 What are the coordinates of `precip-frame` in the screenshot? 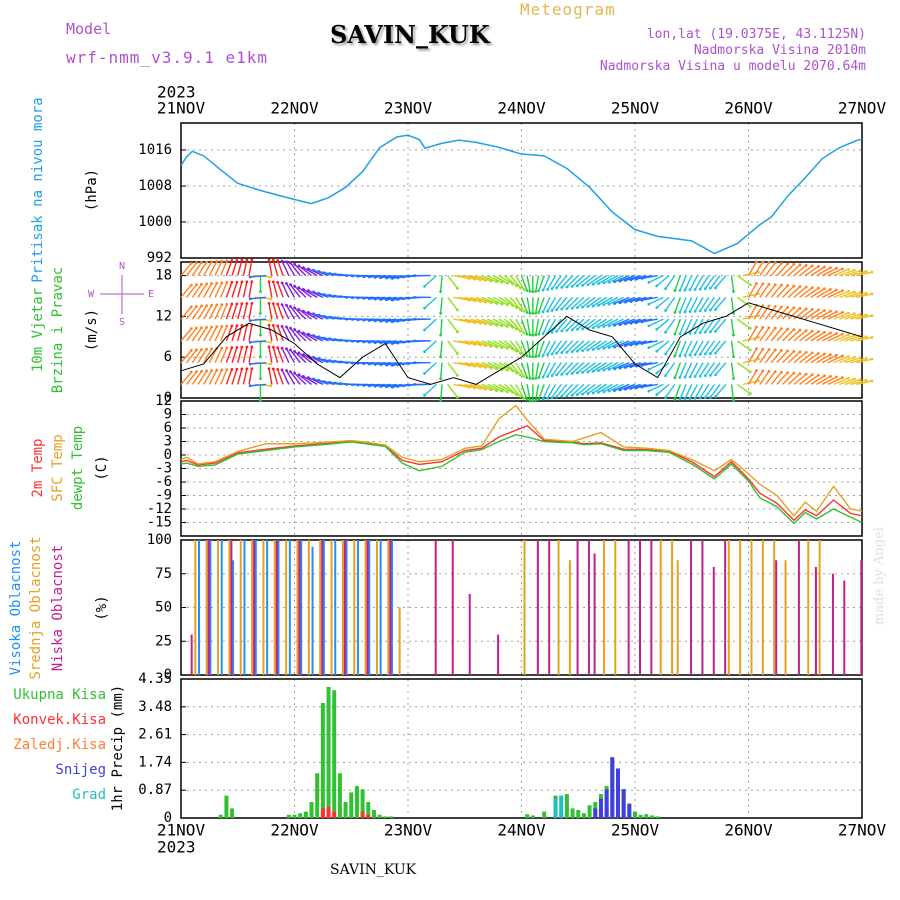 It's located at (521, 748).